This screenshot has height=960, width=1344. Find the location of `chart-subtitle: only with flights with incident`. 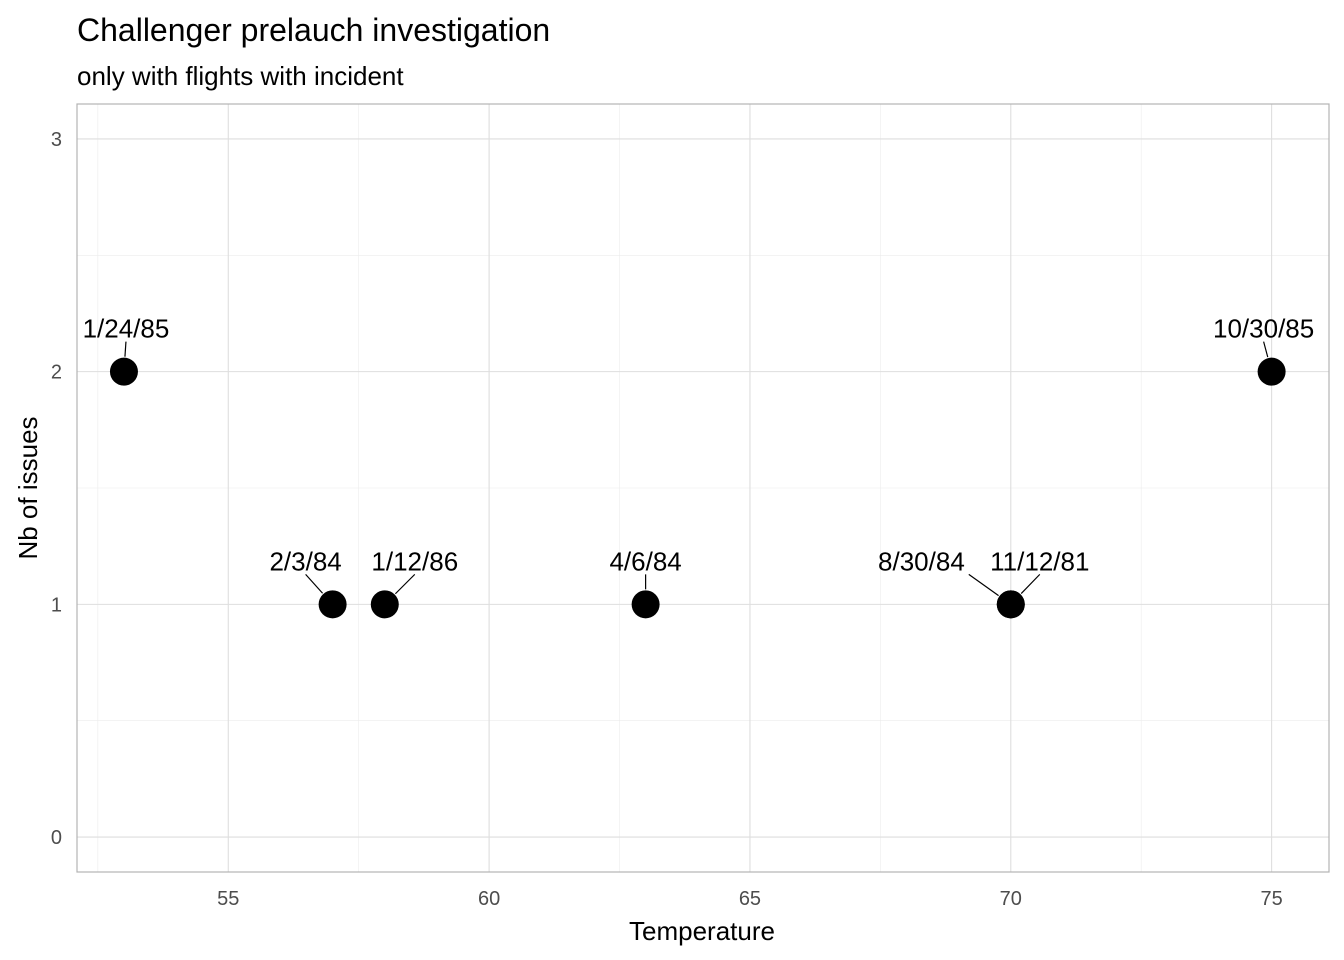

chart-subtitle: only with flights with incident is located at coordinates (240, 76).